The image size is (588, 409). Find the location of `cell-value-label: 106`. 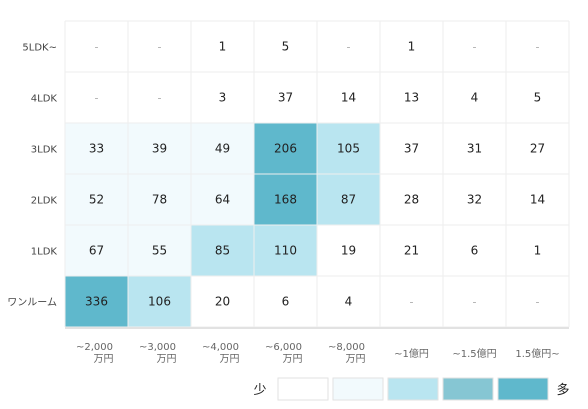

cell-value-label: 106 is located at coordinates (159, 302).